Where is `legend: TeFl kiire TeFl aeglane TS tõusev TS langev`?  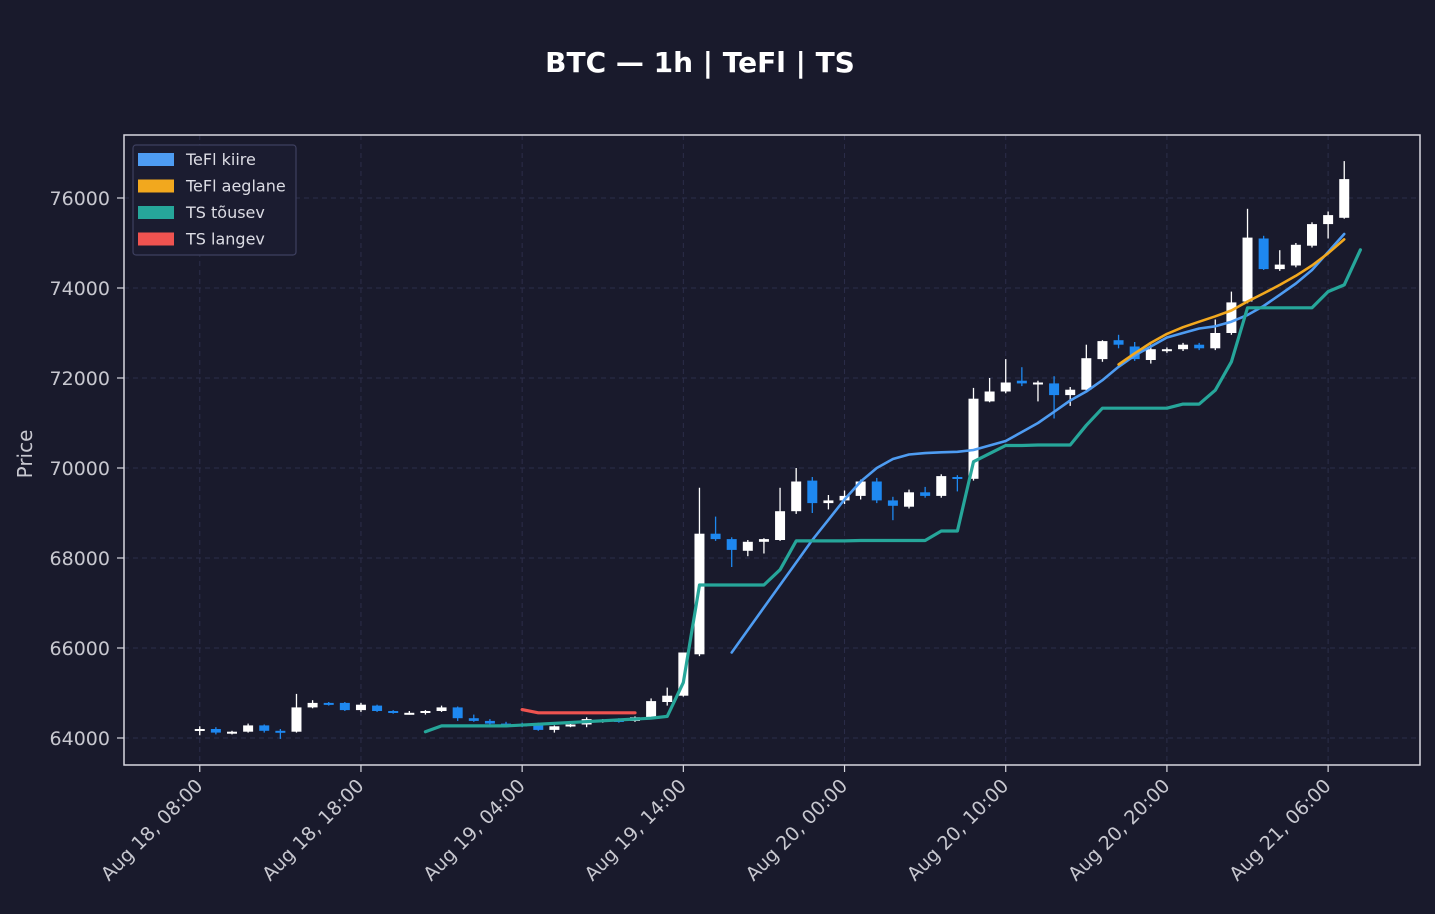 legend: TeFl kiire TeFl aeglane TS tõusev TS langev is located at coordinates (214, 200).